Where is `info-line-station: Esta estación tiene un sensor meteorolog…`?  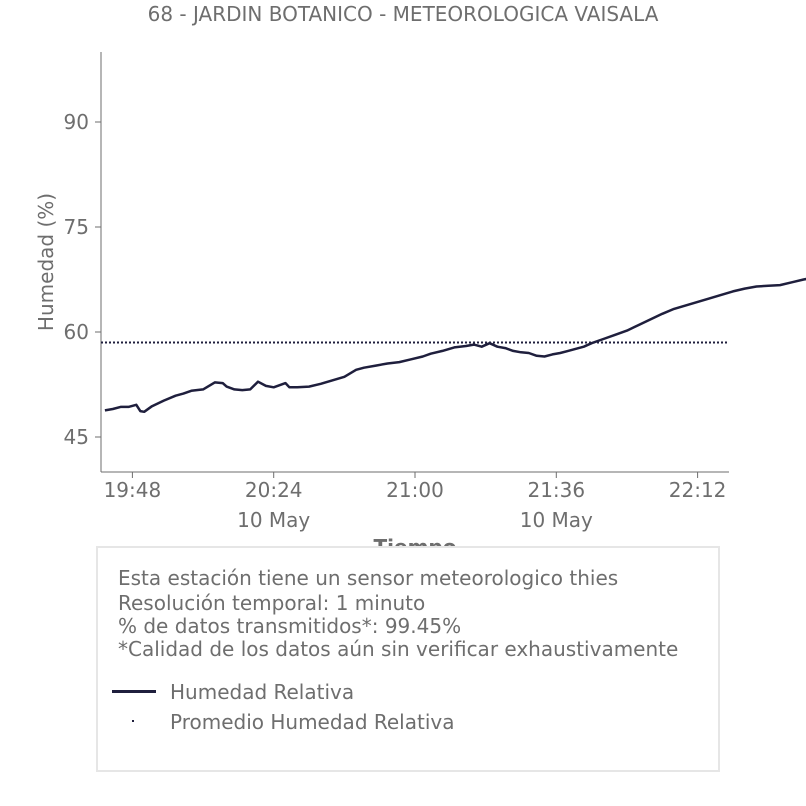
info-line-station: Esta estación tiene un sensor meteorolog… is located at coordinates (368, 578).